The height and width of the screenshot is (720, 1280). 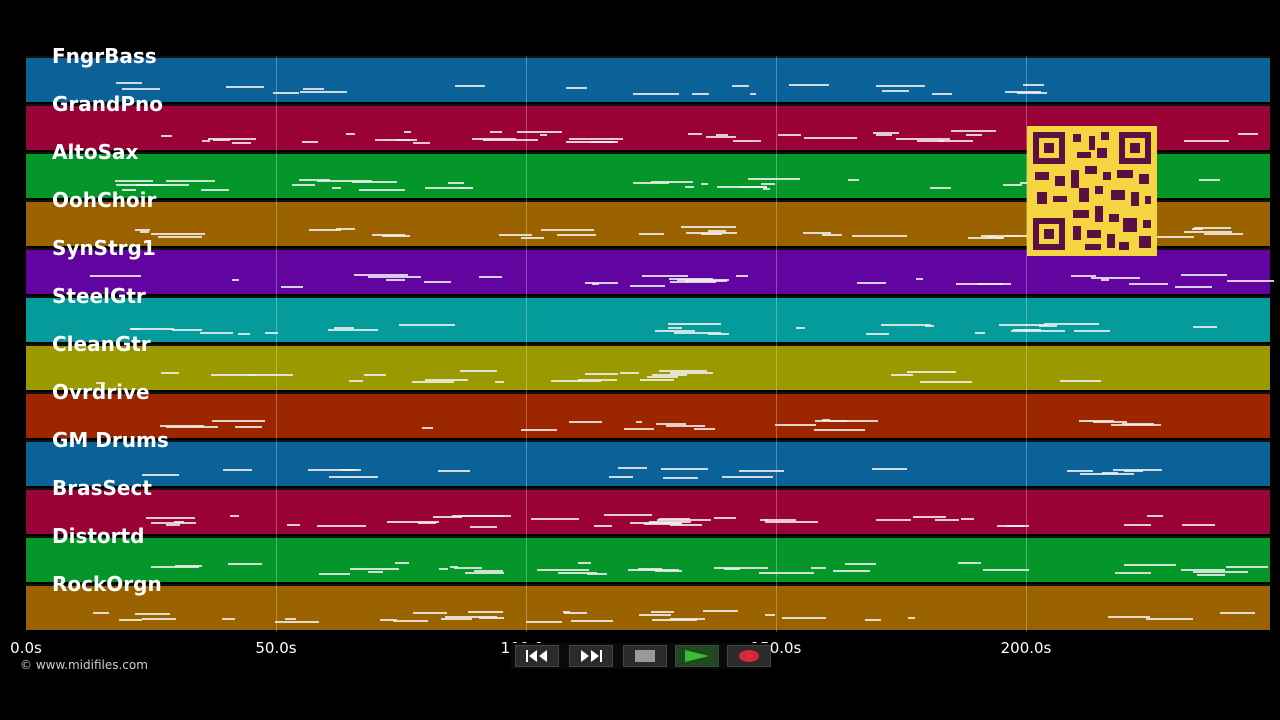 What do you see at coordinates (276, 344) in the screenshot?
I see `gridline` at bounding box center [276, 344].